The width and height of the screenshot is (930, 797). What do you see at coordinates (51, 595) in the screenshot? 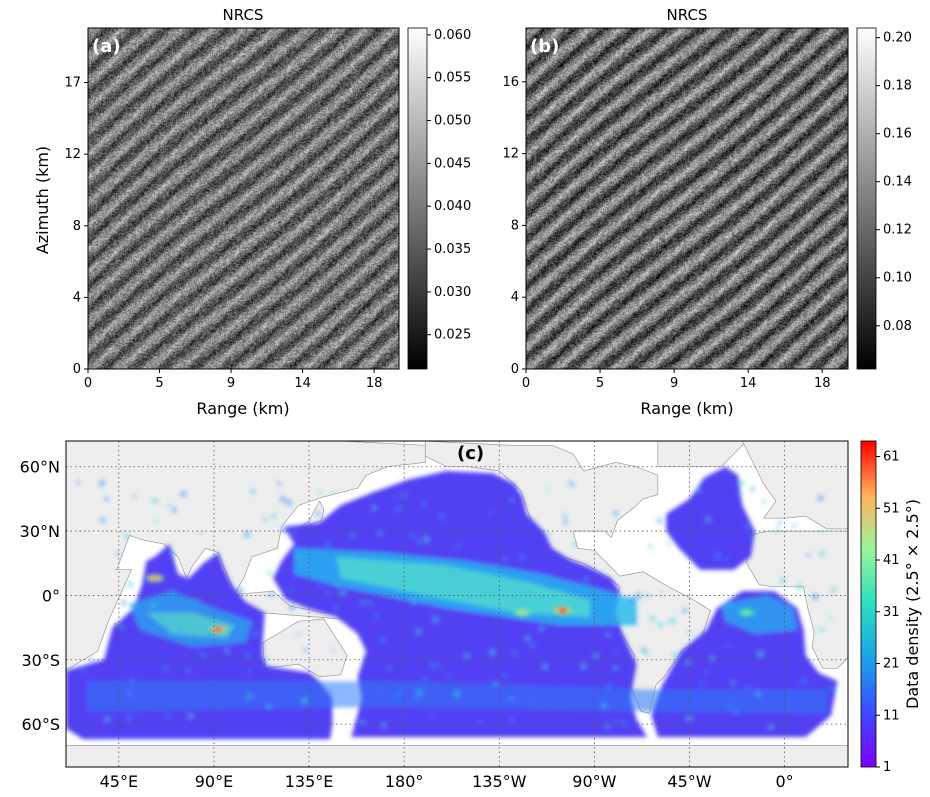
I see `map-y-tick-label: 0°` at bounding box center [51, 595].